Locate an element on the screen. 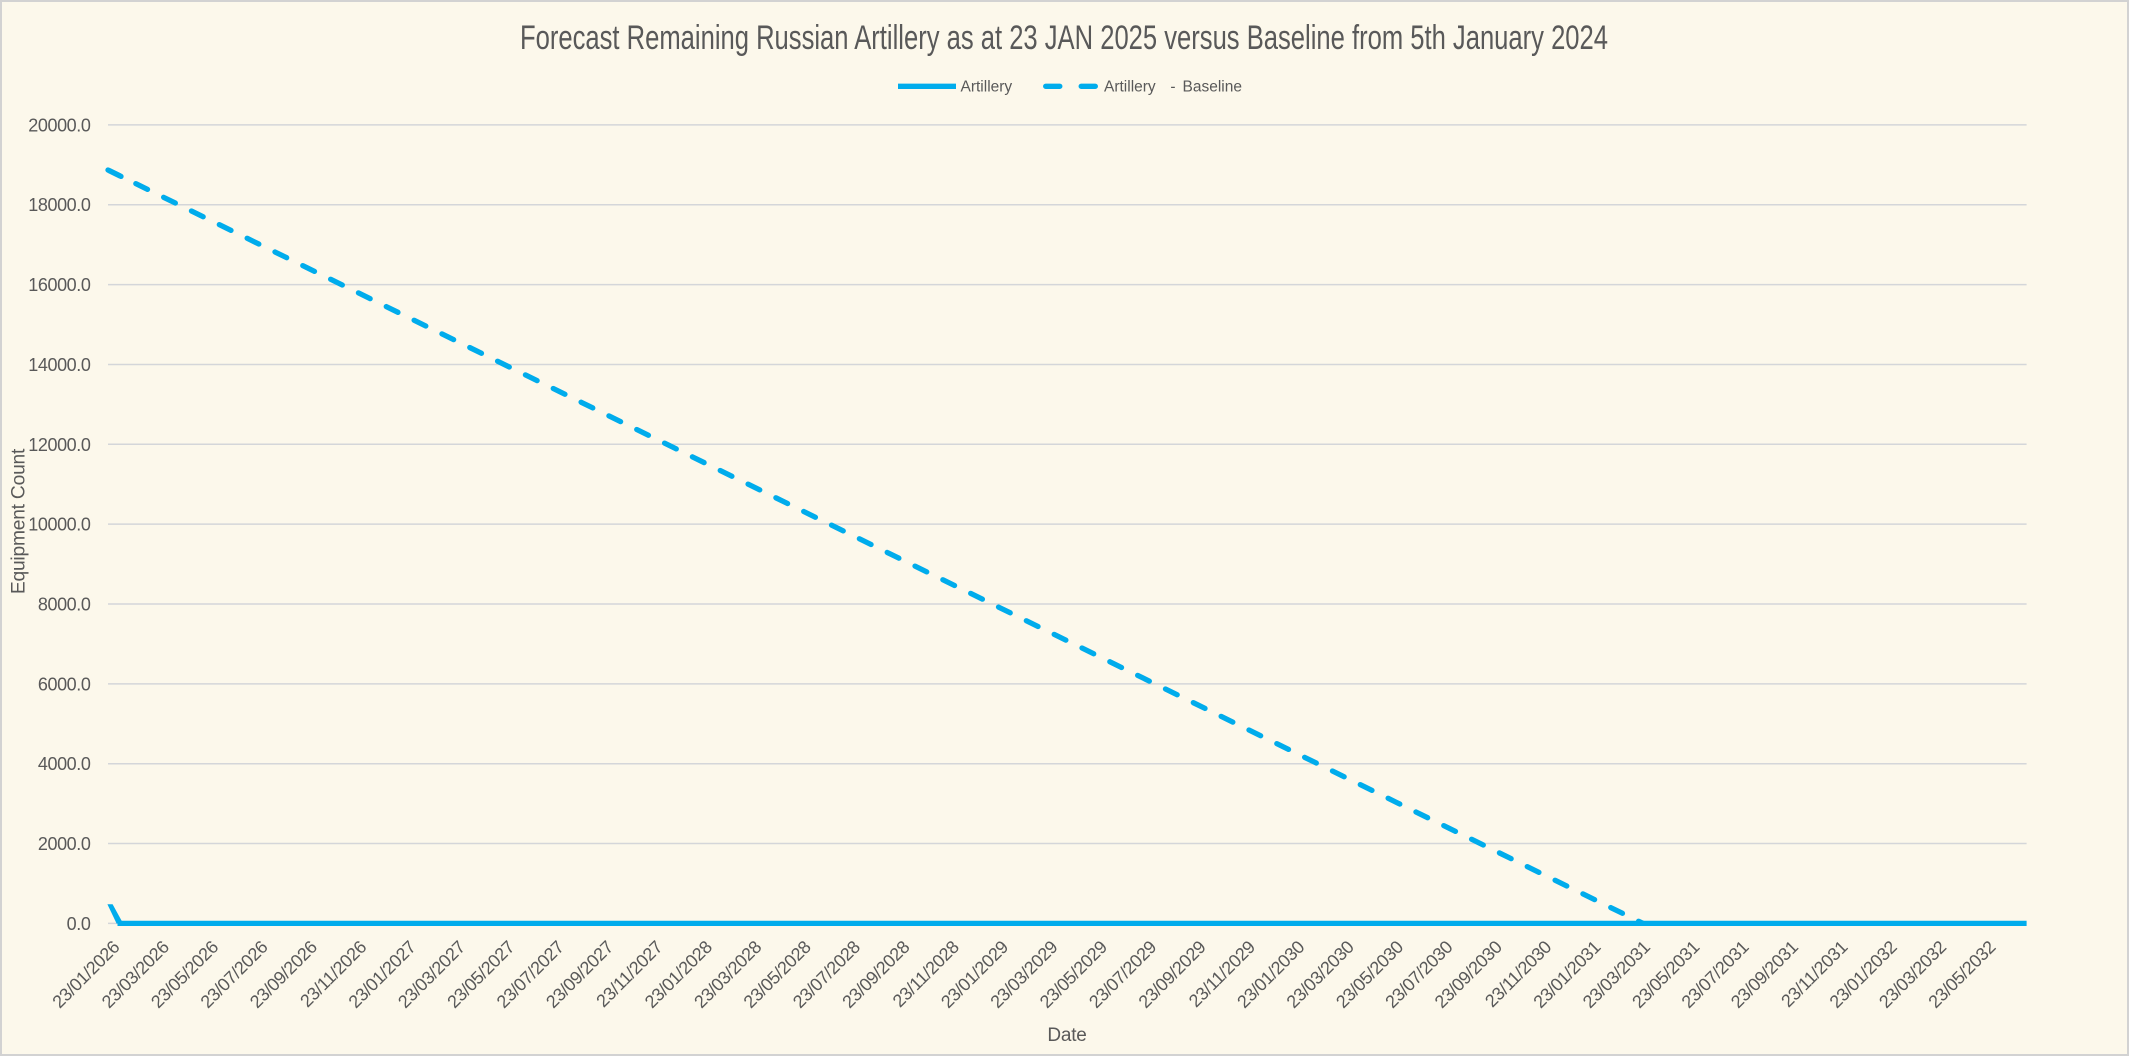 This screenshot has width=2129, height=1061. svg-text: Date is located at coordinates (1066, 1035).